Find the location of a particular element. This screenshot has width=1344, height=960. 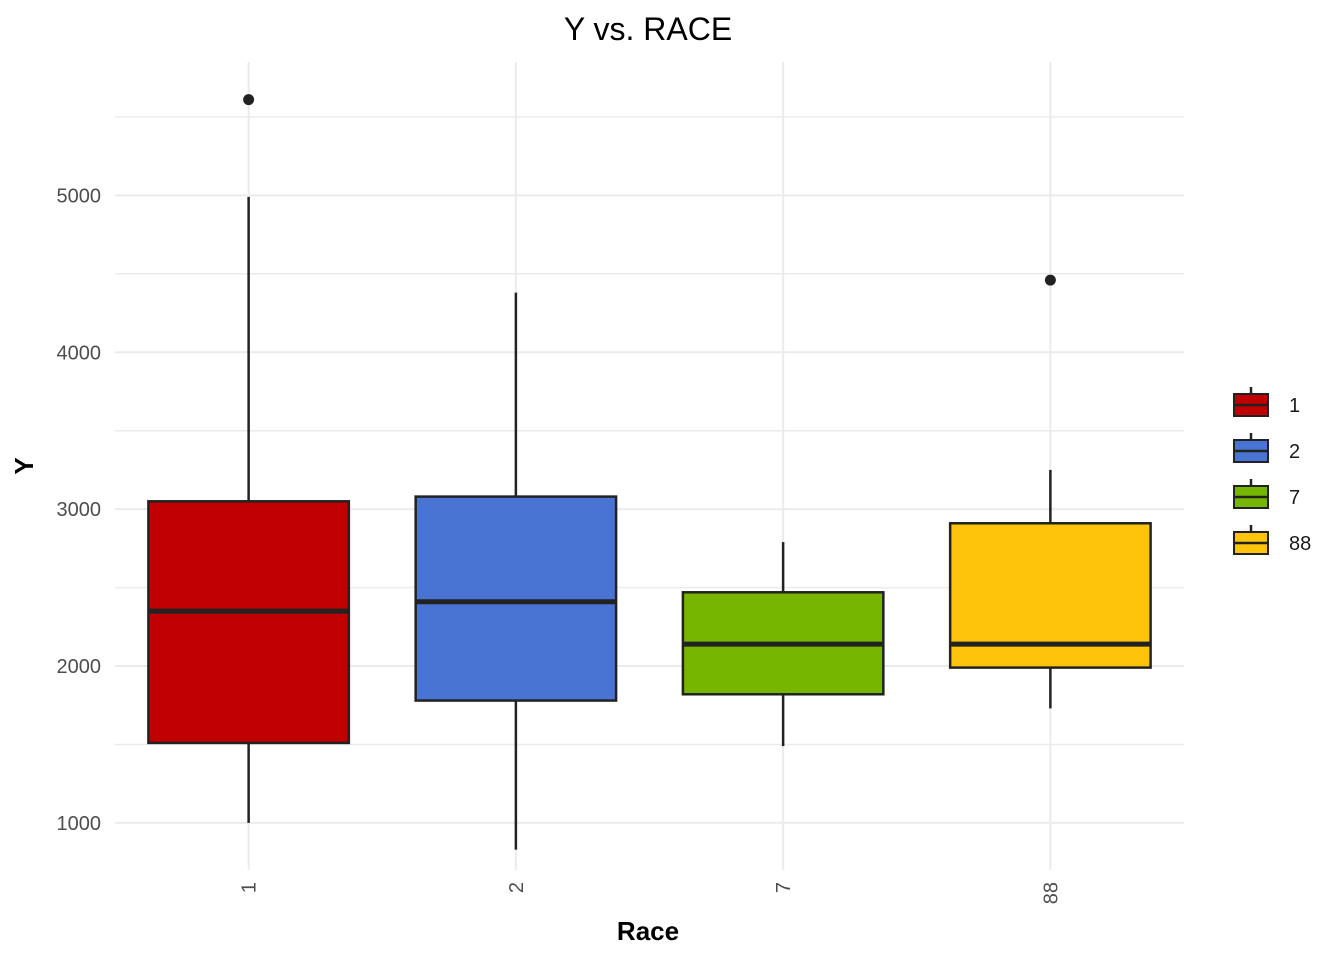

legend-label: 88 is located at coordinates (1300, 544).